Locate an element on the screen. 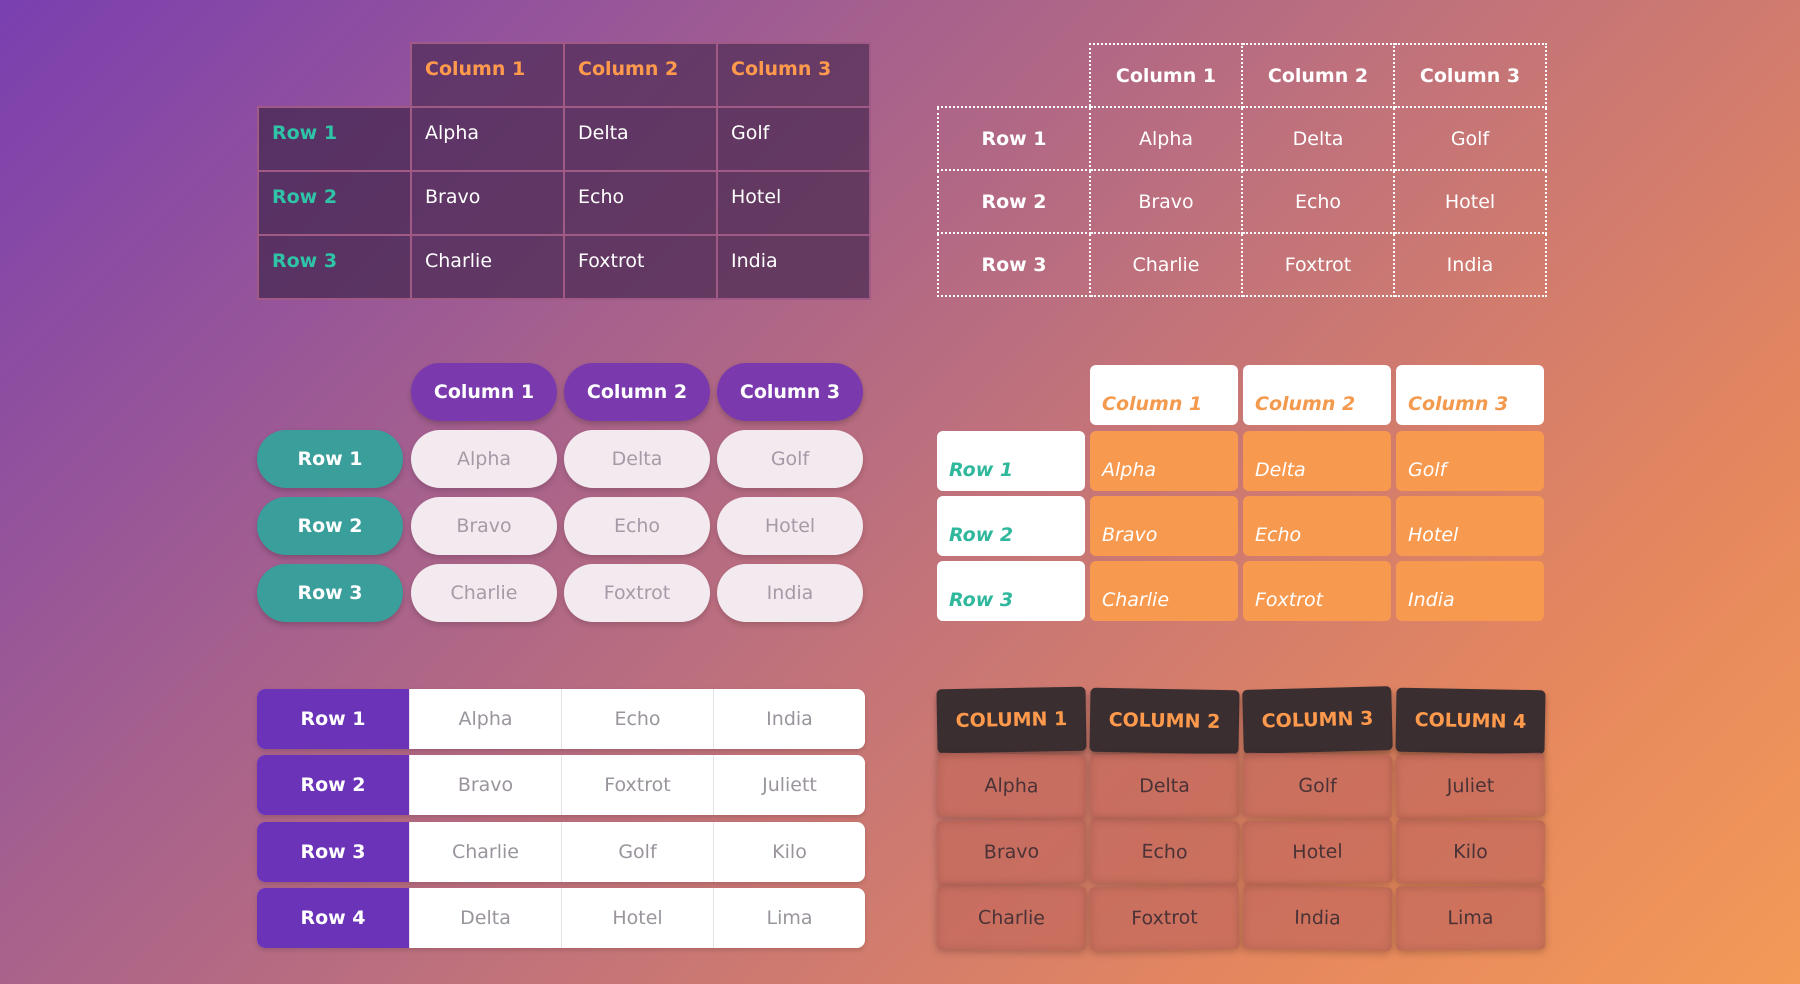  row-header: Row 4 is located at coordinates (333, 918).